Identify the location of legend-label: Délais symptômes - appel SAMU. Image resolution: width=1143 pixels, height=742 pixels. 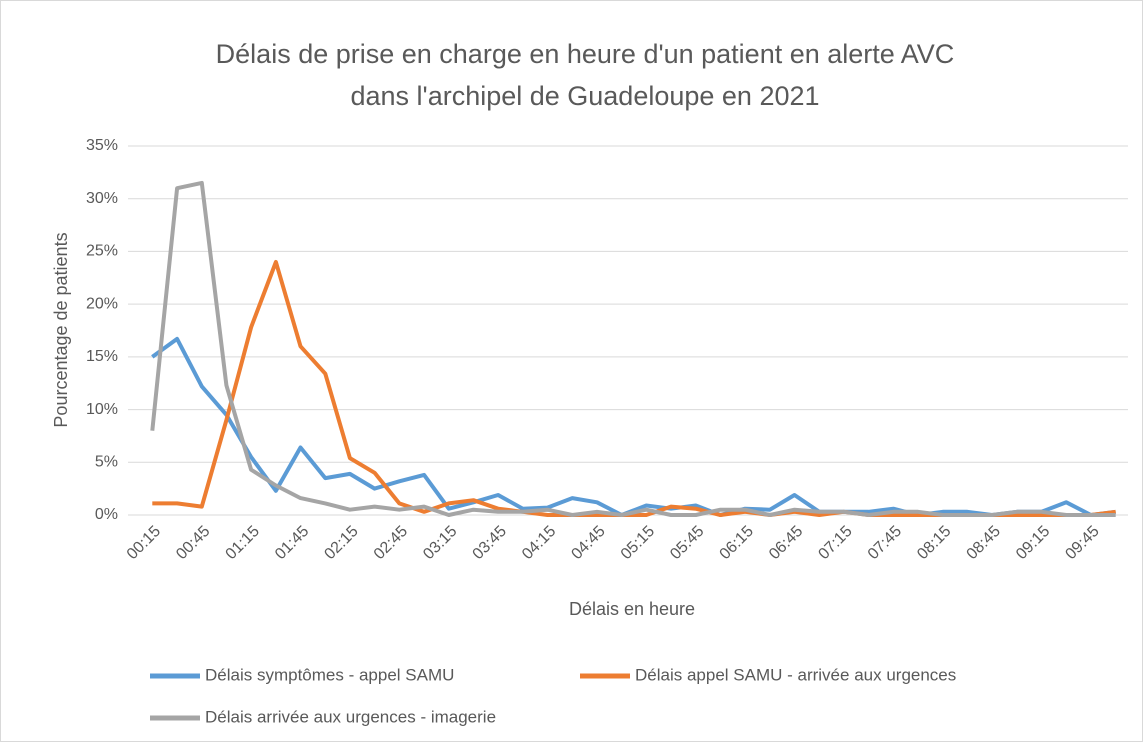
(329, 674).